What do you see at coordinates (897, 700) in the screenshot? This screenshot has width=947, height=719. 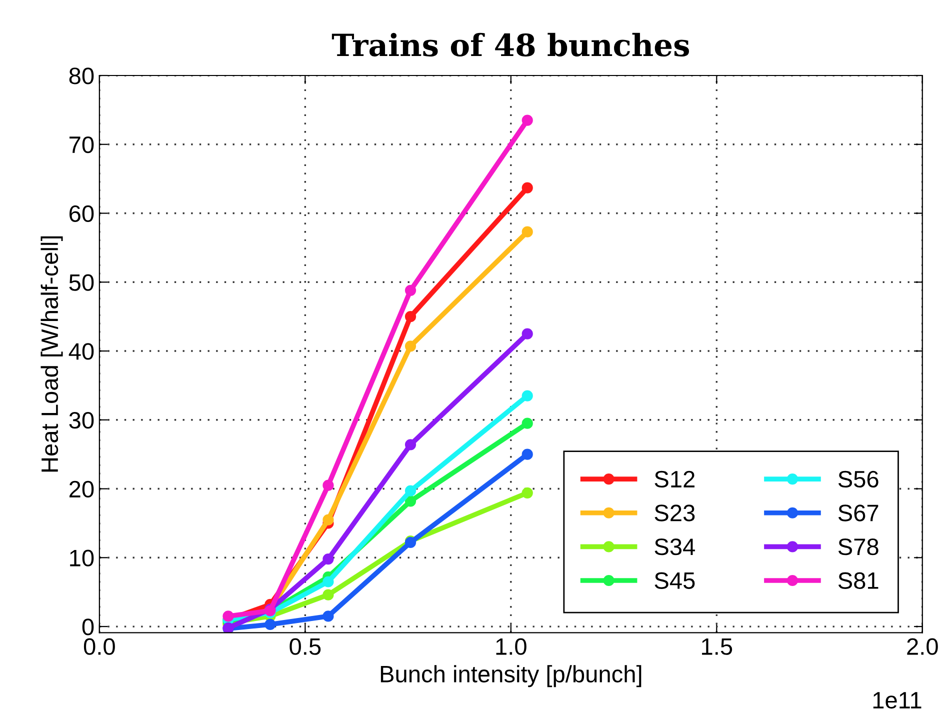 I see `text: 1e11` at bounding box center [897, 700].